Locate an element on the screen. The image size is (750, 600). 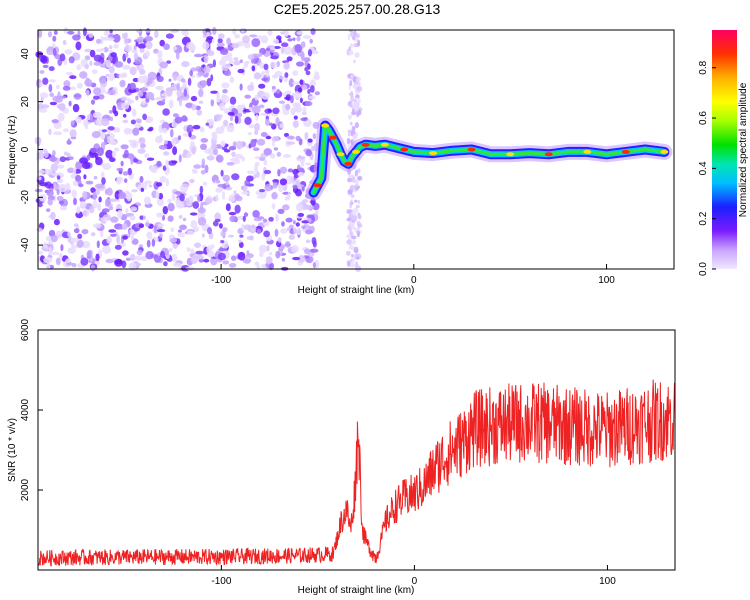
colorbar-ticks: 0.0 0.2 0.4 0.6 0.8 is located at coordinates (707, 168).